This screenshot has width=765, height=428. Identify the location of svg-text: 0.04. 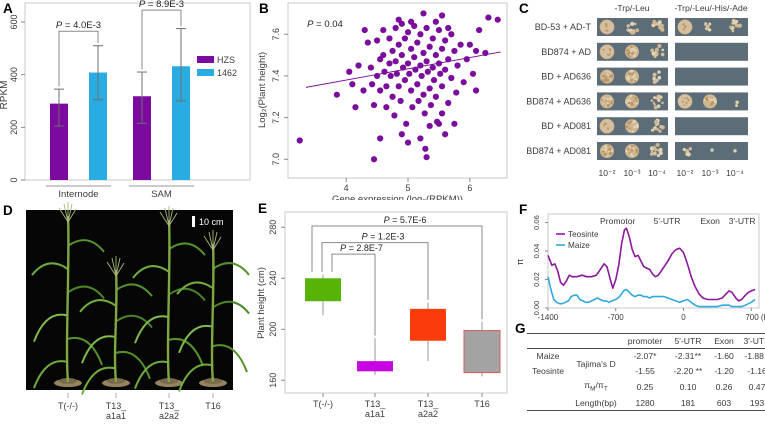
(536, 251).